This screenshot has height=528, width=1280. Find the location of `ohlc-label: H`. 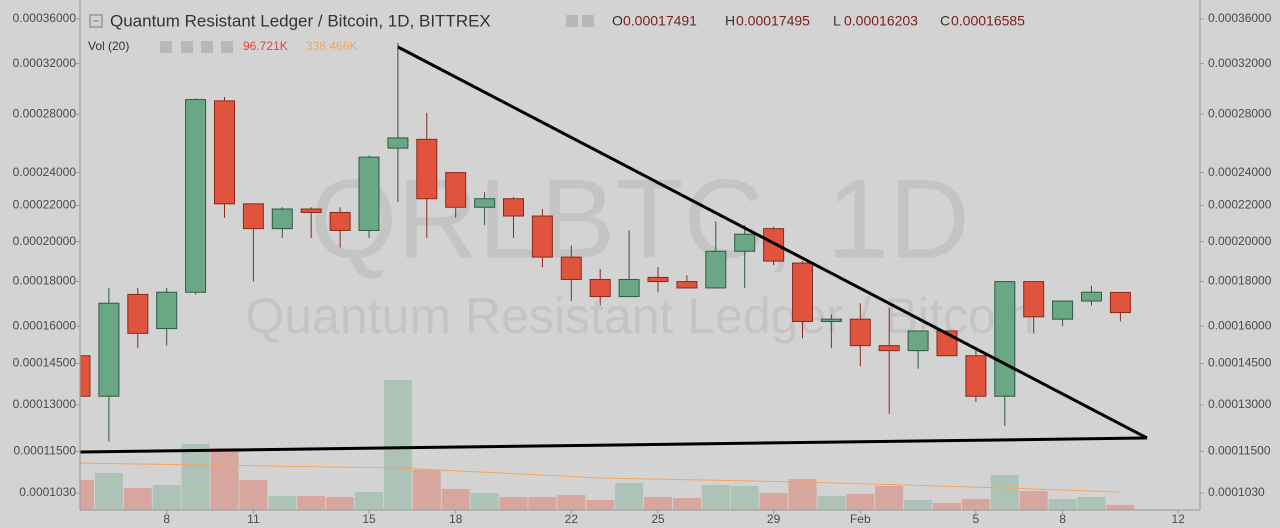

ohlc-label: H is located at coordinates (730, 21).